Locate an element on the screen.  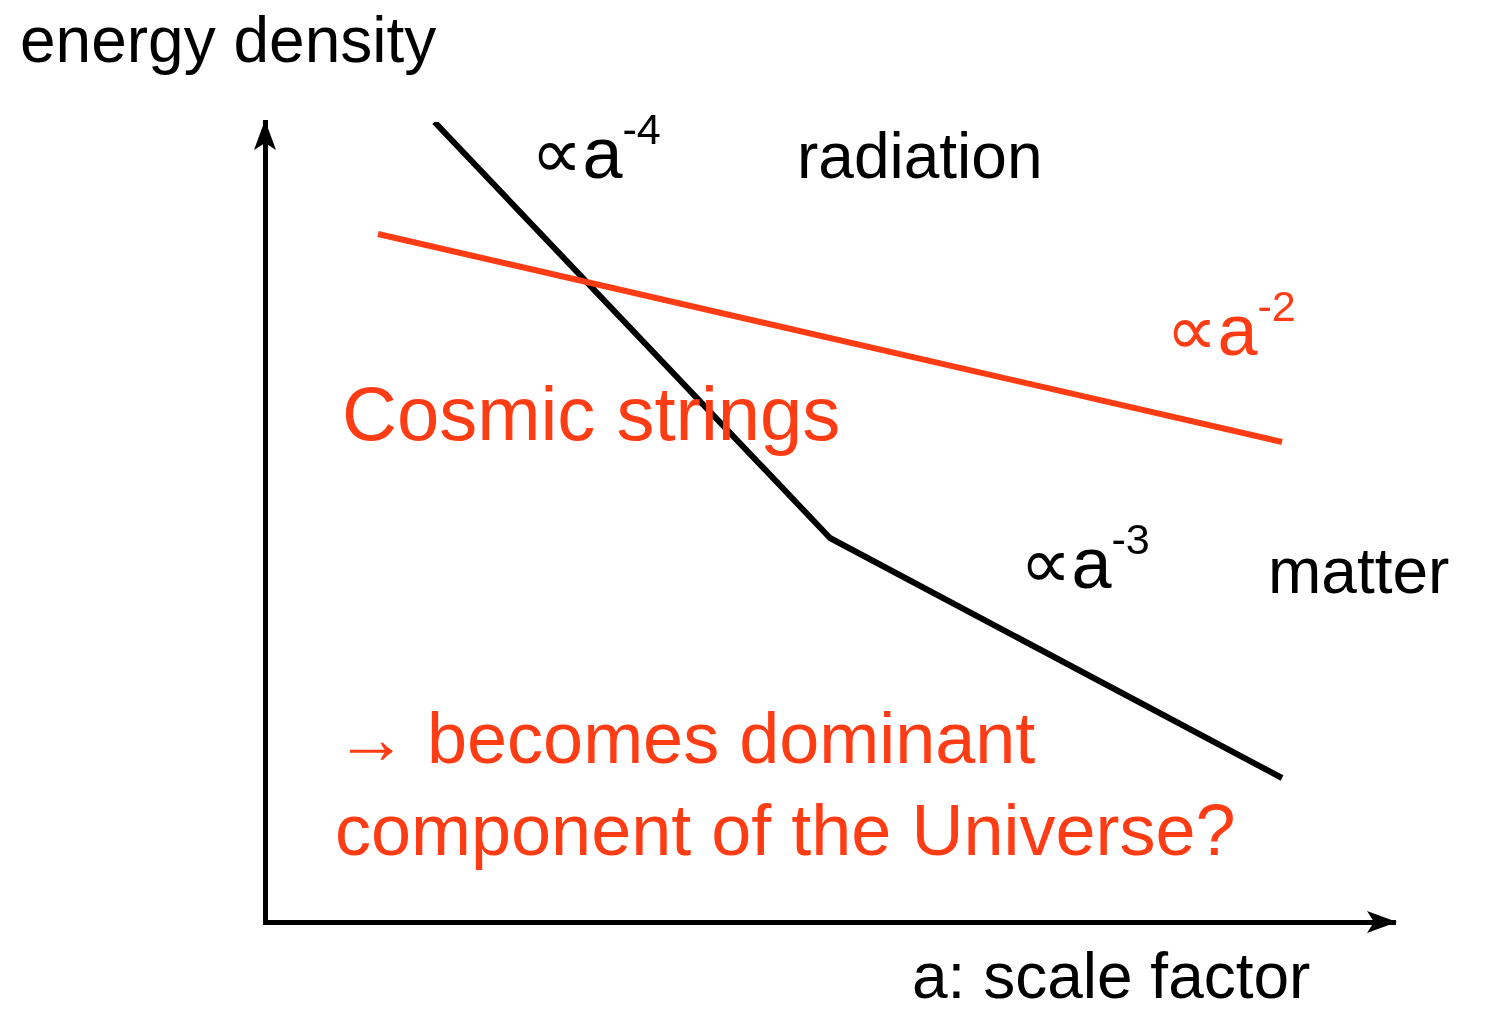
y-axis-title: energy density is located at coordinates (228, 39).